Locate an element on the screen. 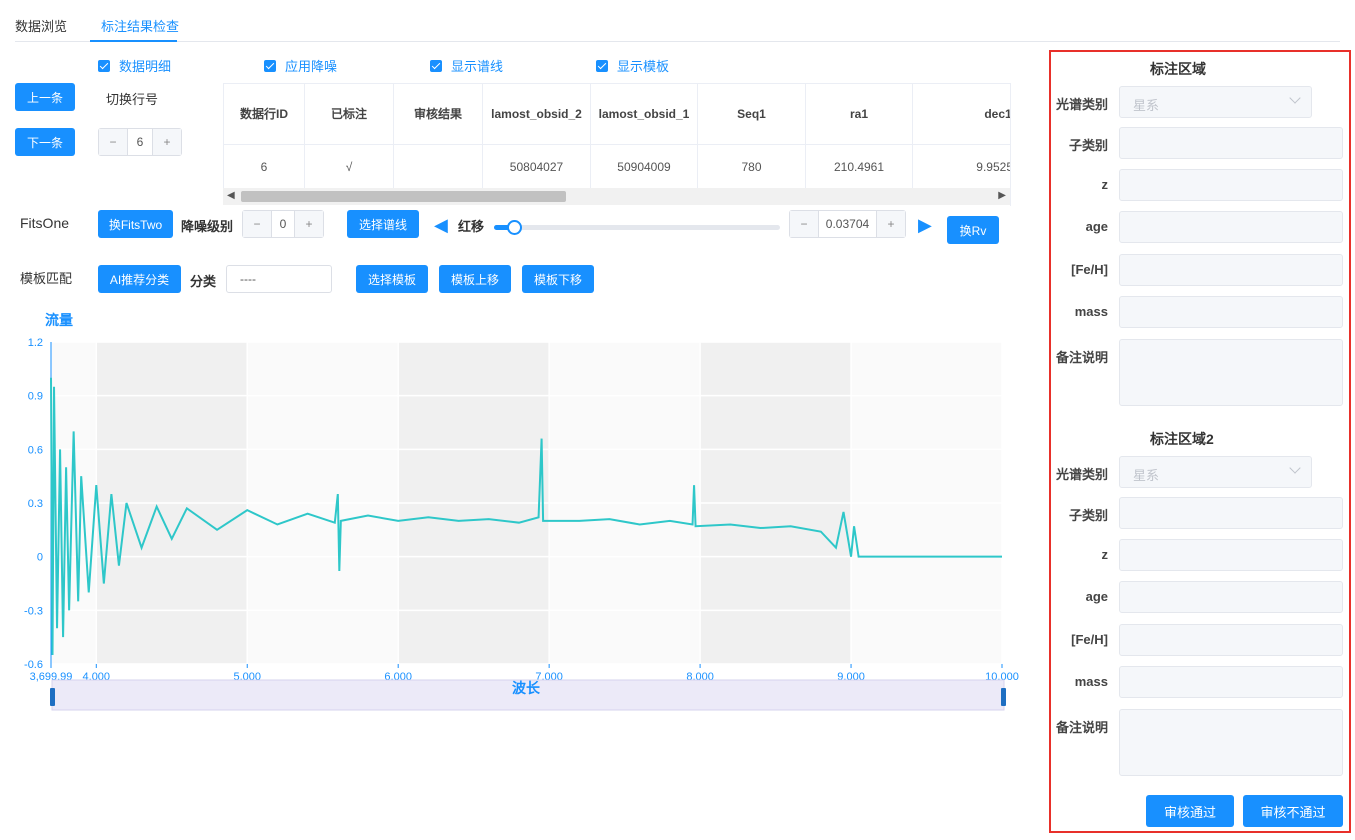 The width and height of the screenshot is (1355, 840). scroll-left: ◀ is located at coordinates (231, 195).